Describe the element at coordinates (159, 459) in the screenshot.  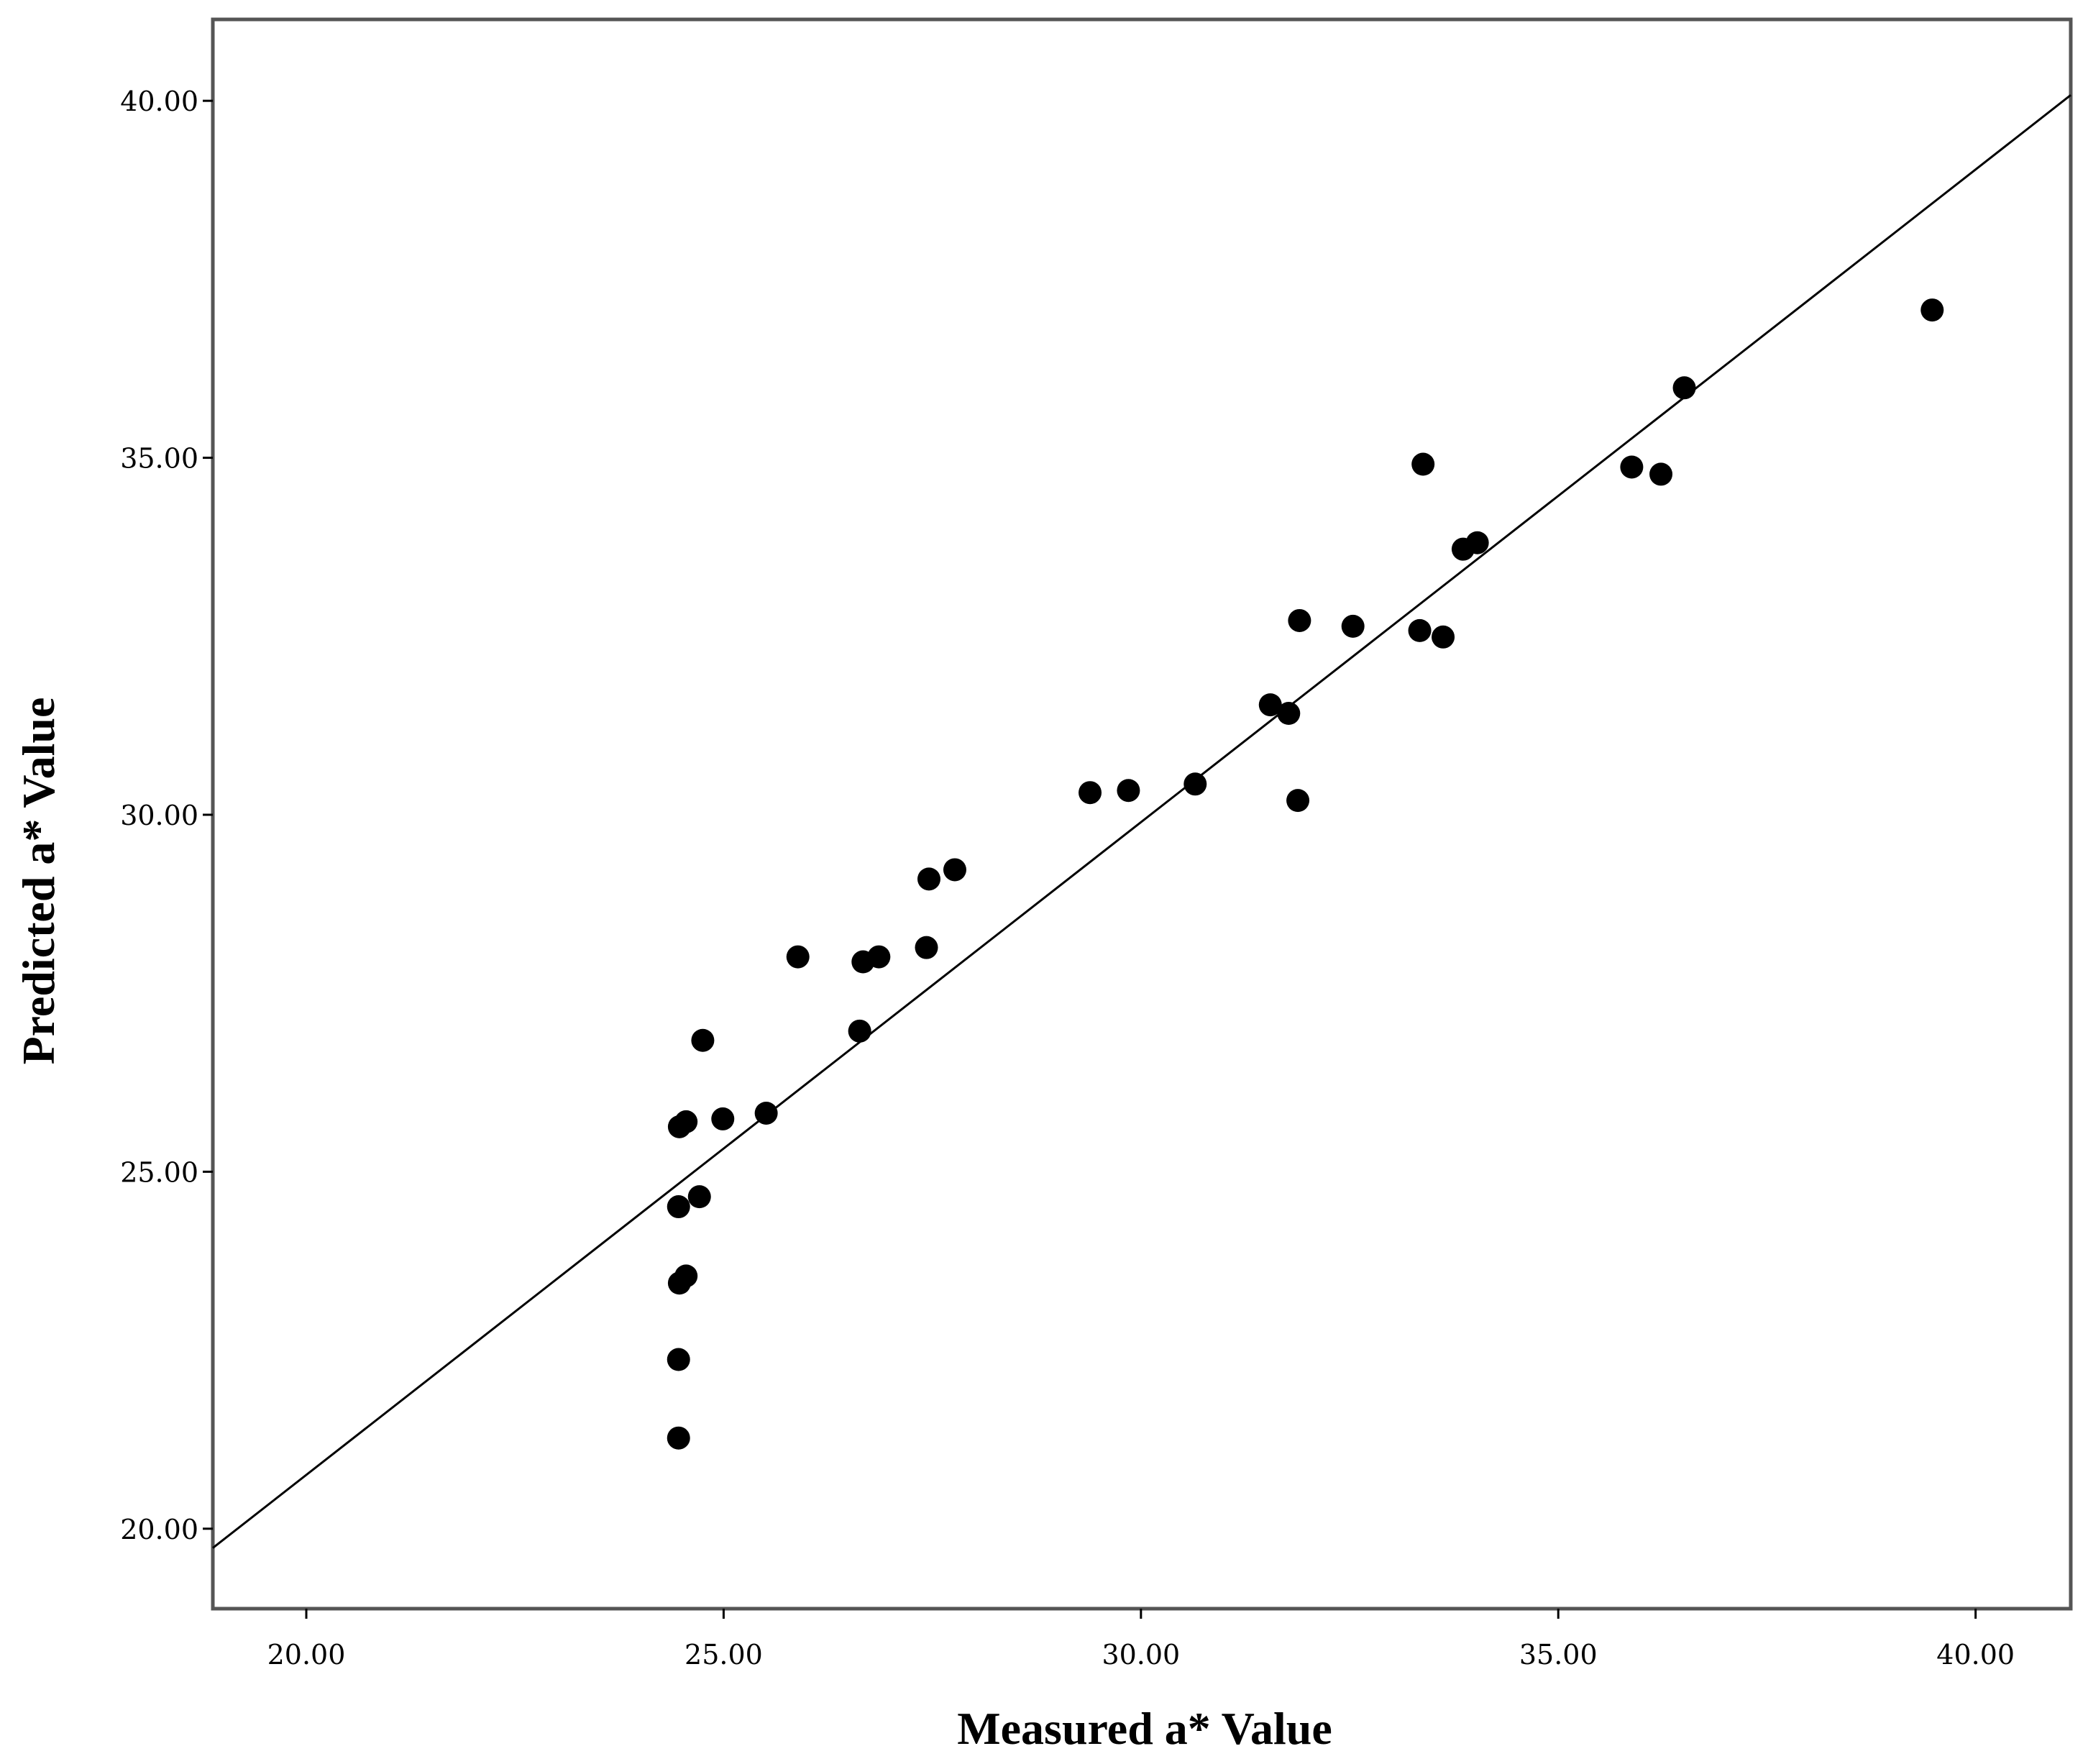
I see `y-tick-label: 35.00` at that location.